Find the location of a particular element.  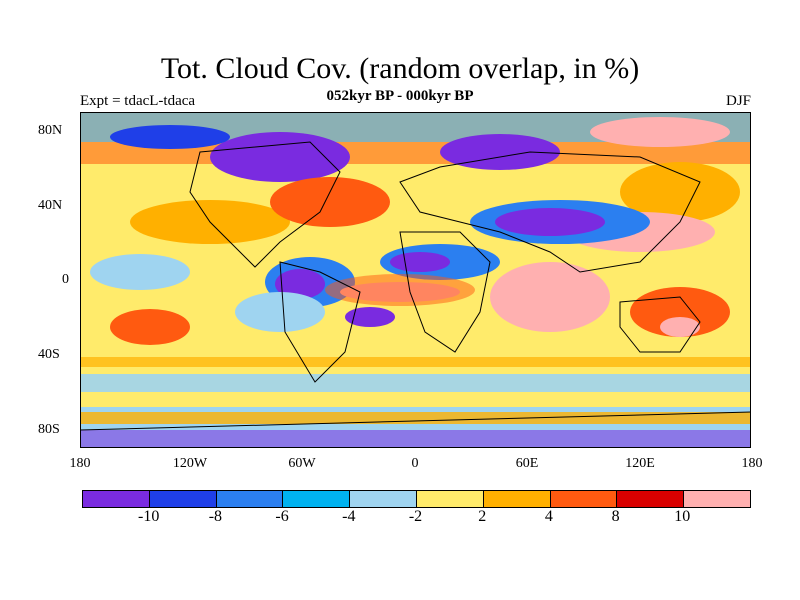

colorbar-tick-label: -10 is located at coordinates (149, 516).